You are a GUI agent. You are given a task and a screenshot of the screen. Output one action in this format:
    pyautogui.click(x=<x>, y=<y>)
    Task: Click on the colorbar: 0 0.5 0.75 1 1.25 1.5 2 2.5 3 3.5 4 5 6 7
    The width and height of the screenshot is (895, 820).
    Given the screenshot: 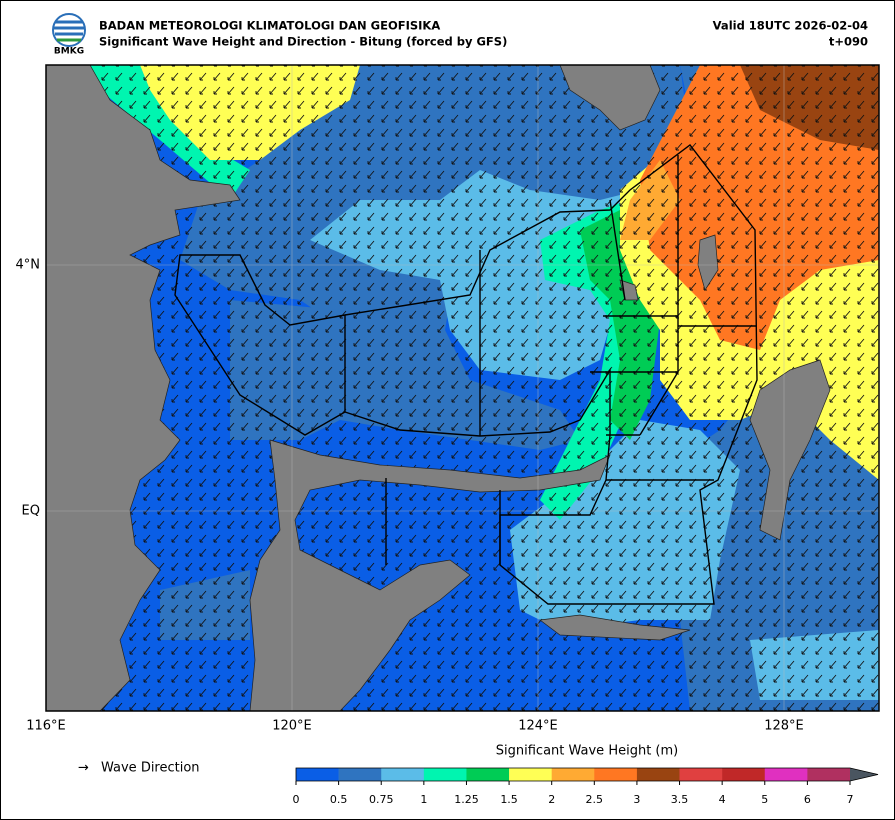 What is the action you would take?
    pyautogui.click(x=586, y=786)
    